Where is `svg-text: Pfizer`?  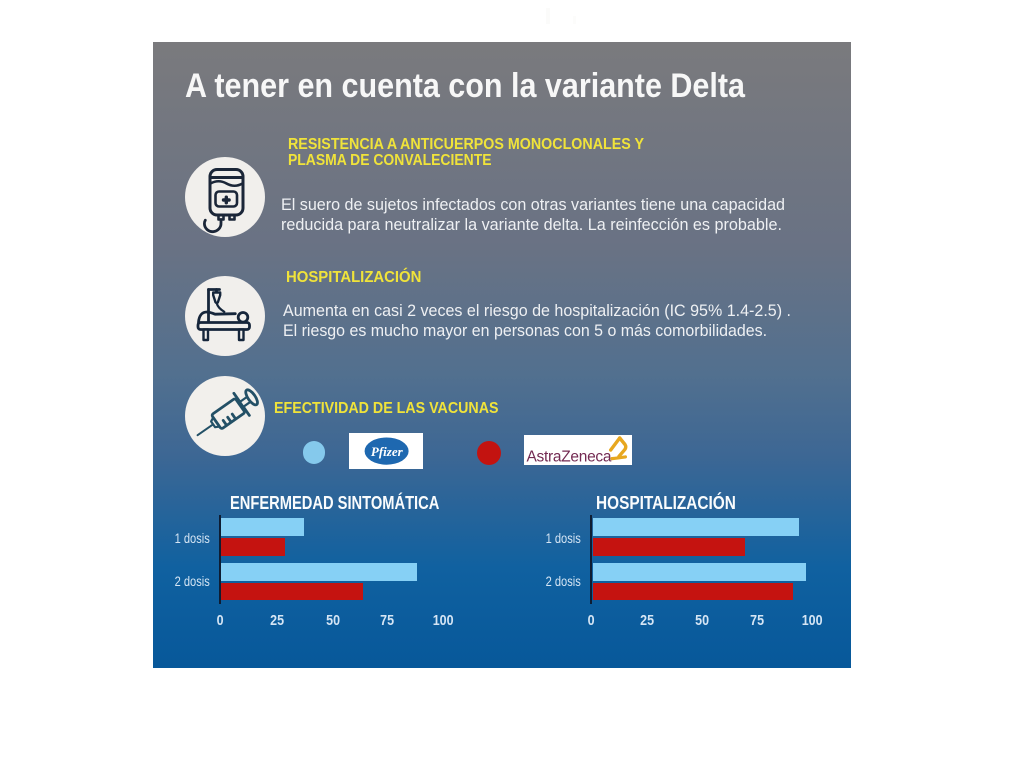
svg-text: Pfizer is located at coordinates (387, 450).